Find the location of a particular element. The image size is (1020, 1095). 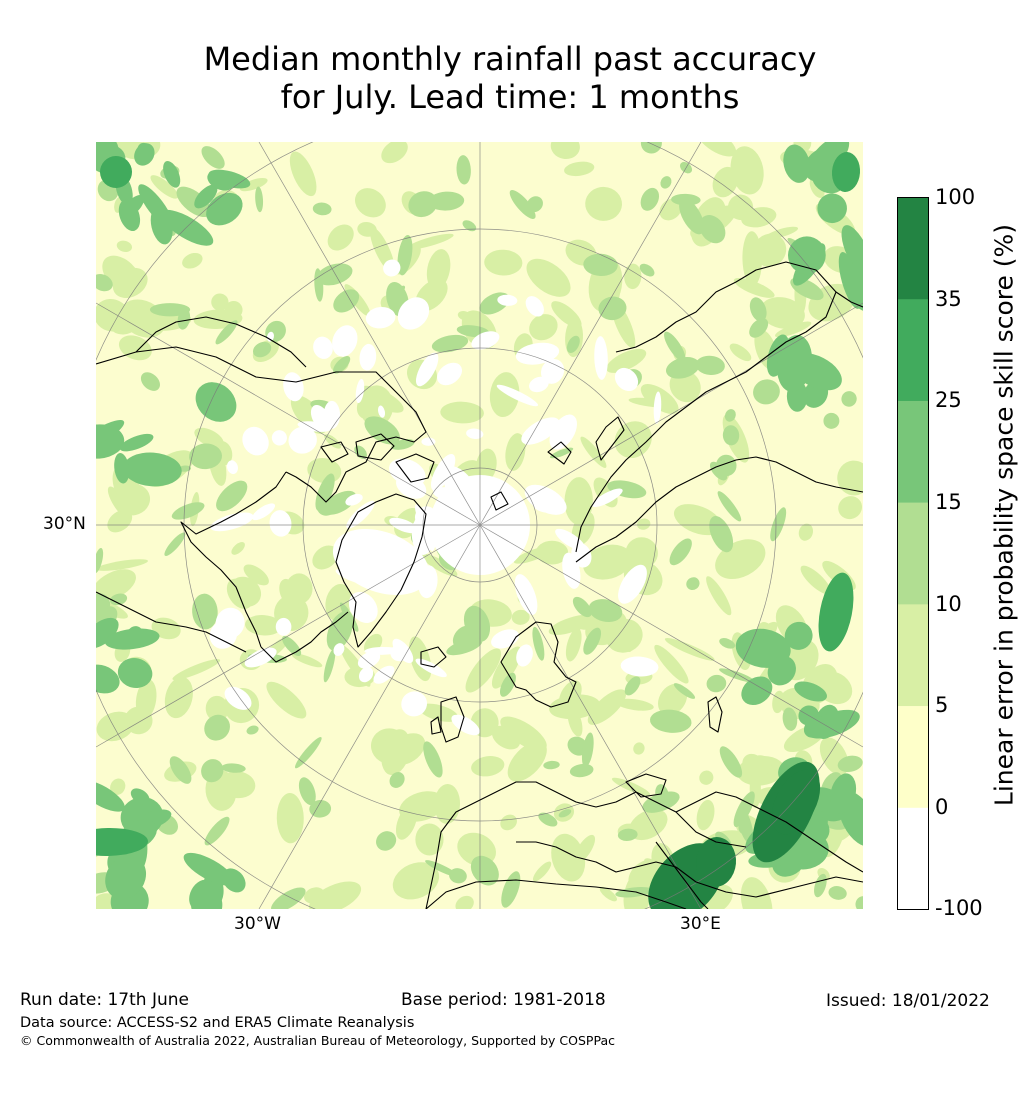

coast-svalbard is located at coordinates (499, 501).